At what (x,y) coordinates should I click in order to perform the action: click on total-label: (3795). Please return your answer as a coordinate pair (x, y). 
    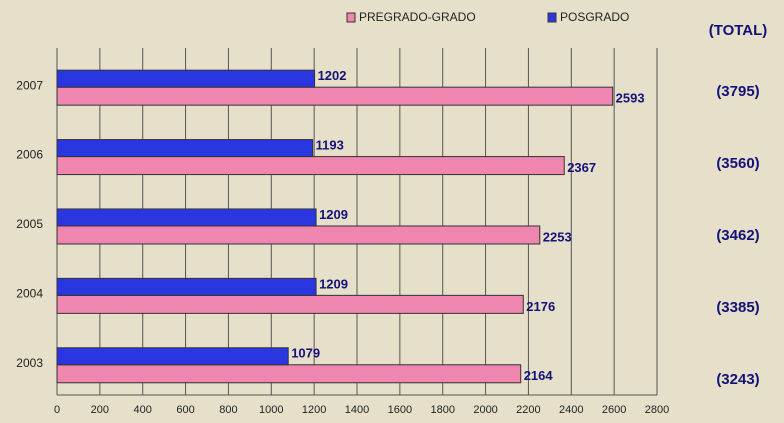
    Looking at the image, I should click on (737, 91).